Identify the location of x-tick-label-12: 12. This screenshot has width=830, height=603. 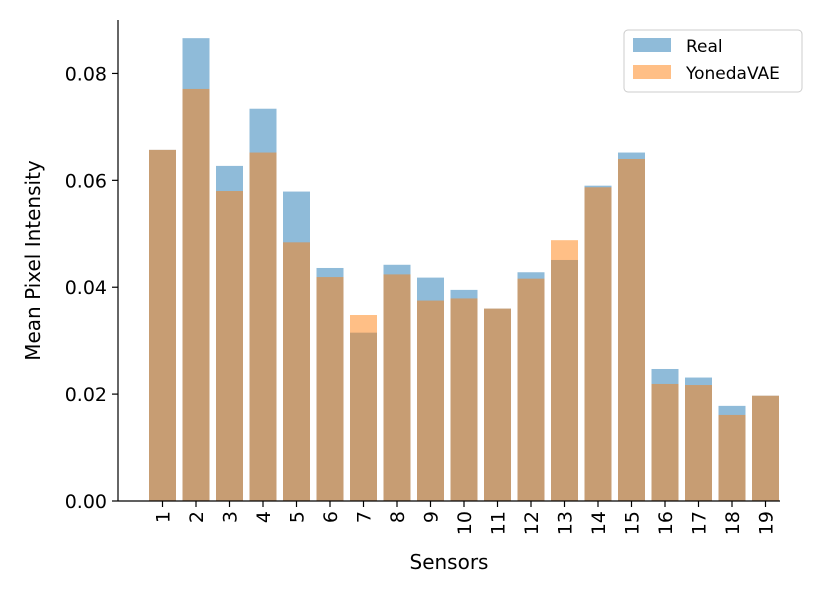
(532, 523).